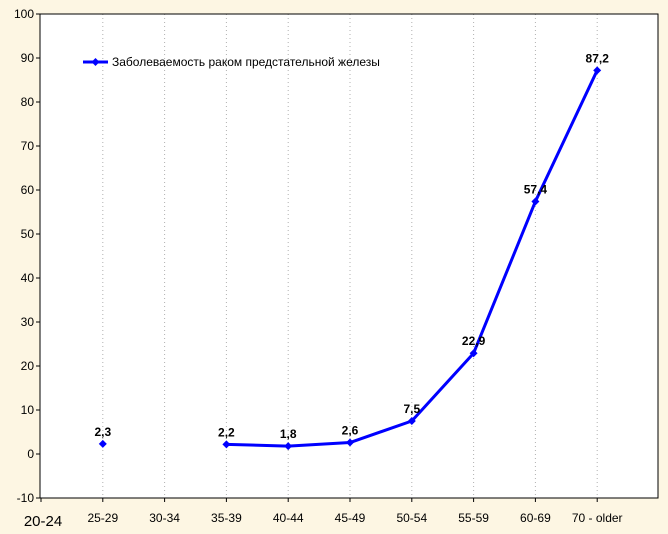 The image size is (668, 534). I want to click on x-tick-label: 50-54, so click(411, 518).